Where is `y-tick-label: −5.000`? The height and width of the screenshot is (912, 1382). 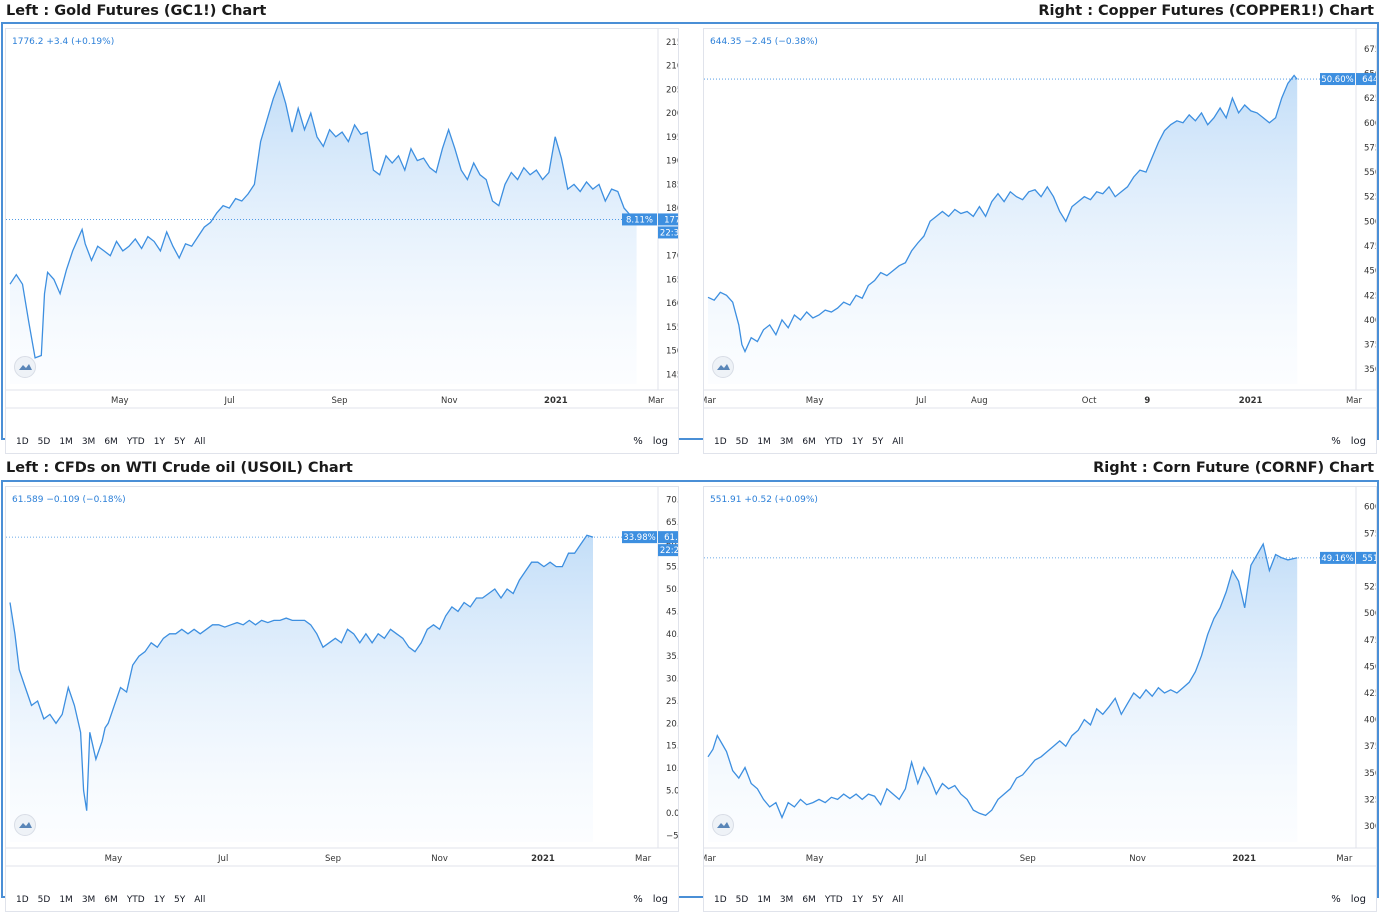
y-tick-label: −5.000 is located at coordinates (672, 836).